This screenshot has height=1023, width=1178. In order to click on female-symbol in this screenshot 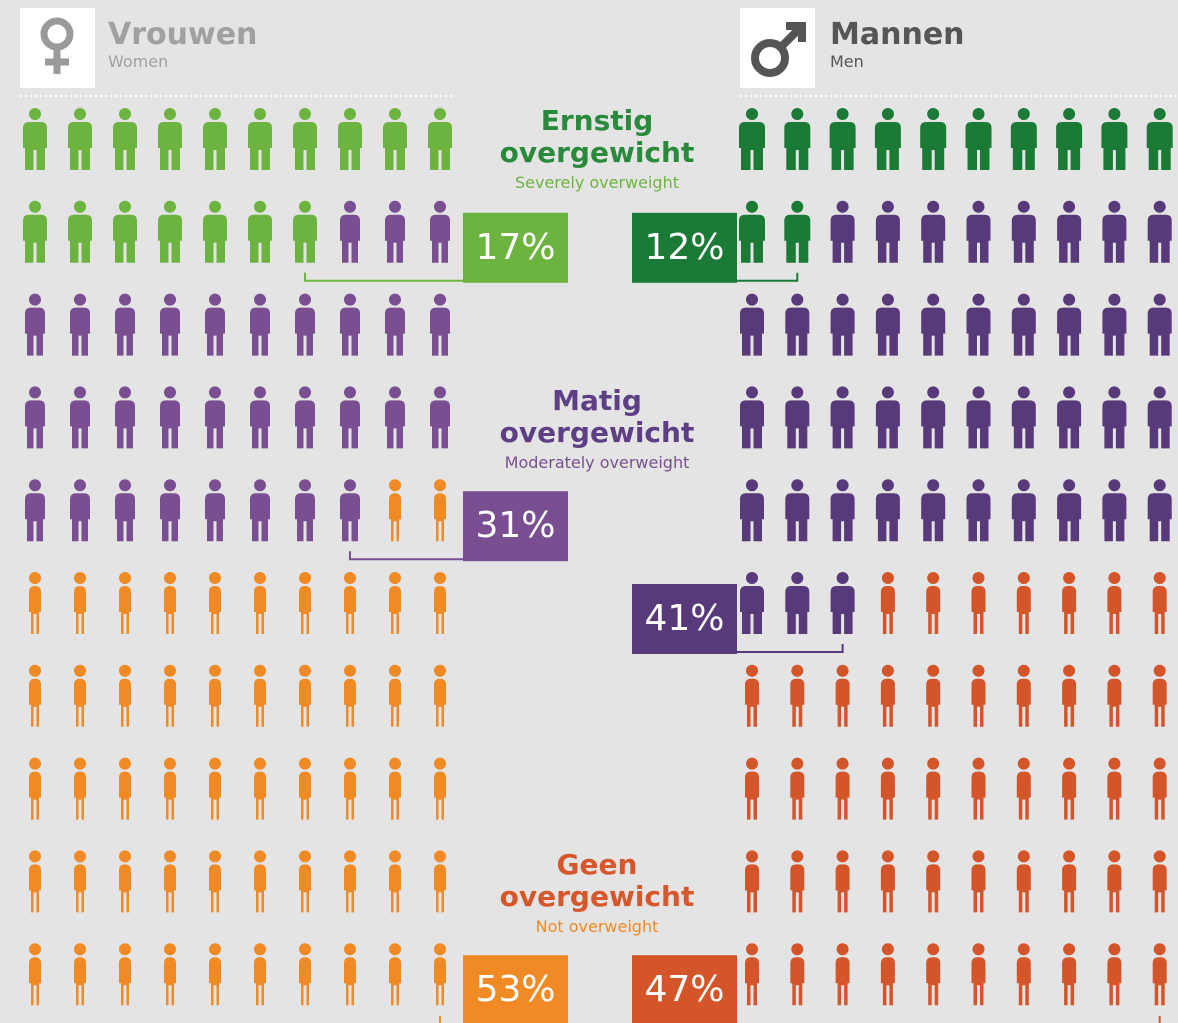, I will do `click(57, 45)`.